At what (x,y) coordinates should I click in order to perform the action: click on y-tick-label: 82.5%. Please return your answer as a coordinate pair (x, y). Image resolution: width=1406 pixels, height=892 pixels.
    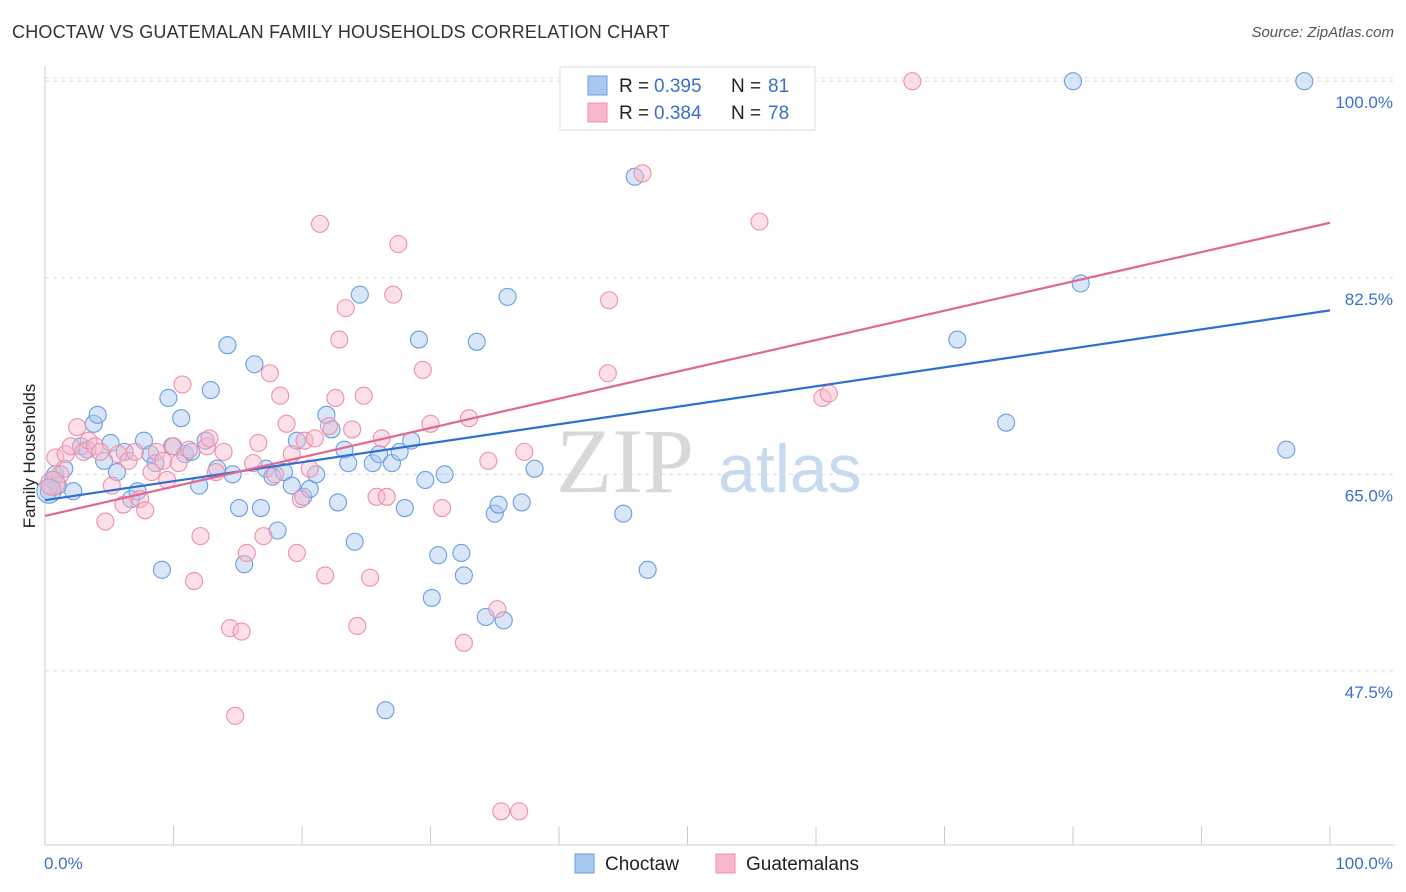
    Looking at the image, I should click on (1369, 299).